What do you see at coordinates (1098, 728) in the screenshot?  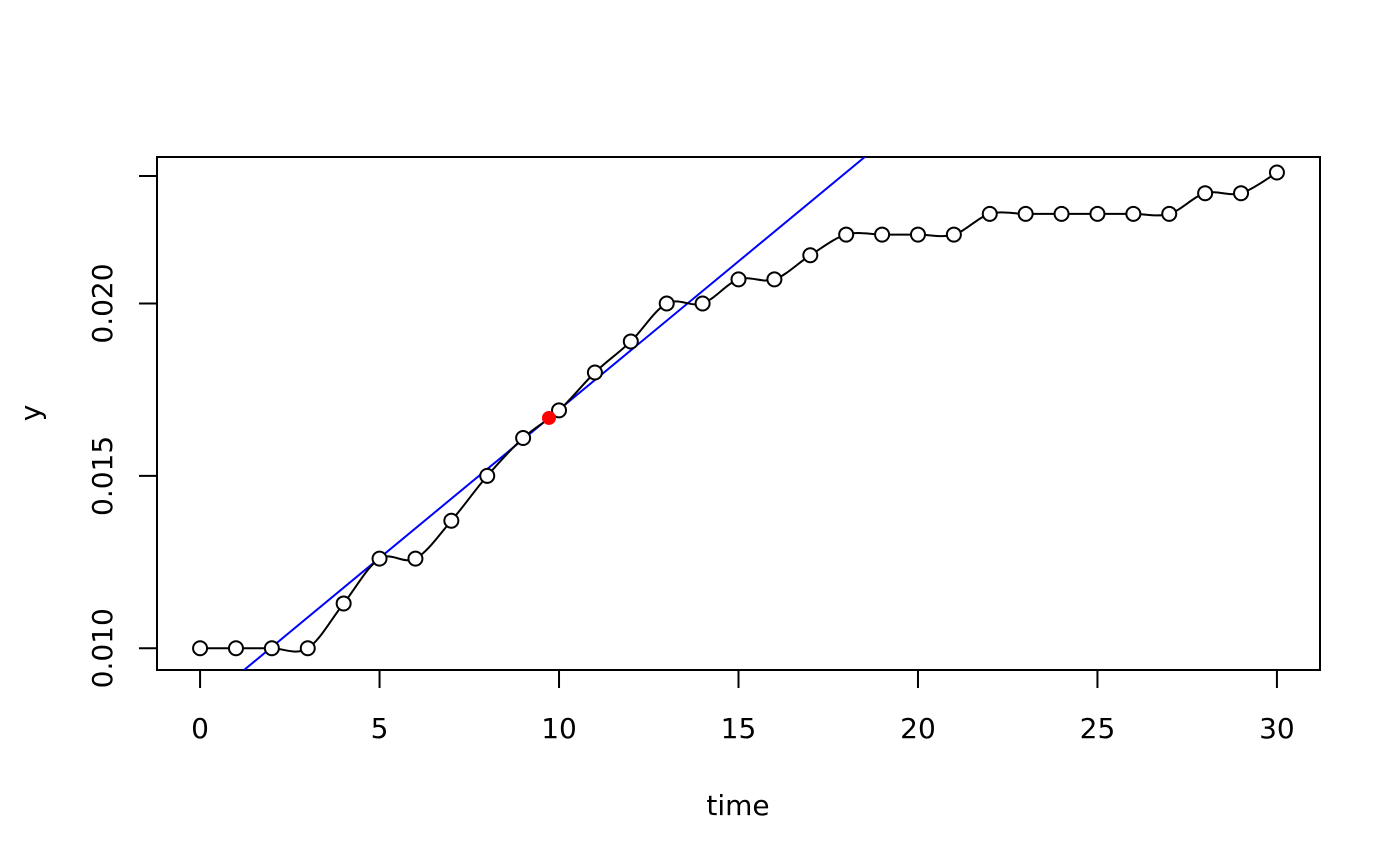 I see `x-tick-label: 25` at bounding box center [1098, 728].